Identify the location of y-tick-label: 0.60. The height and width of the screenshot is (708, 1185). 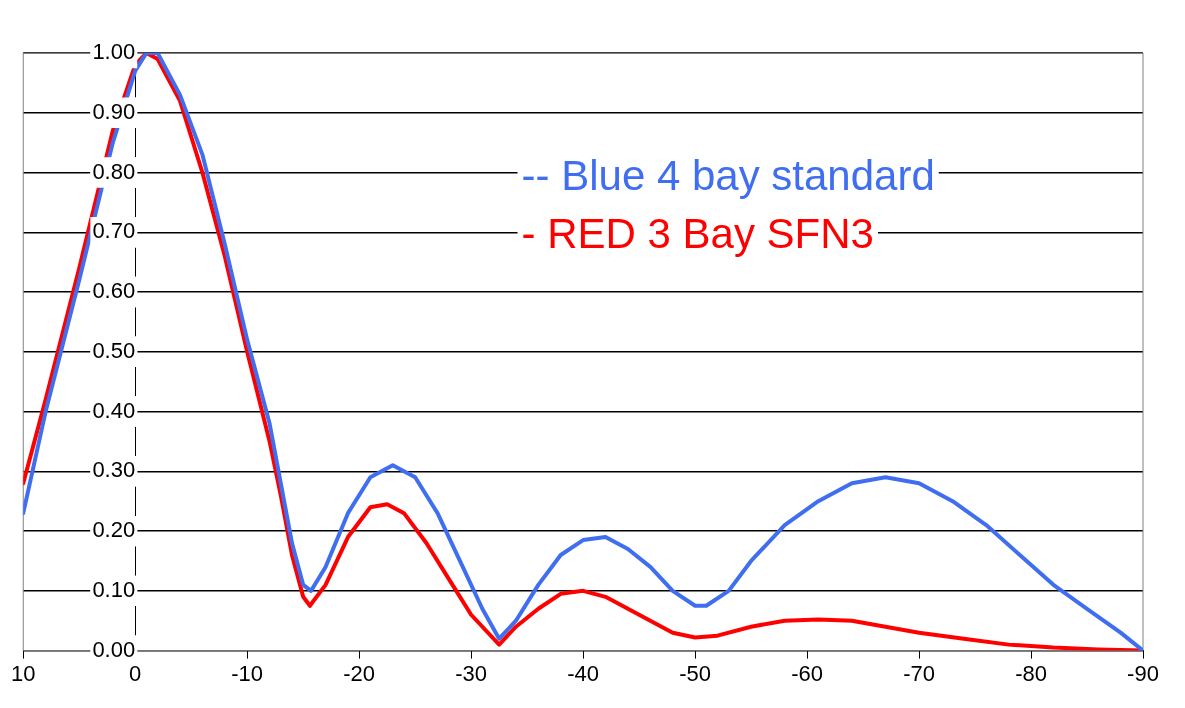
(114, 291).